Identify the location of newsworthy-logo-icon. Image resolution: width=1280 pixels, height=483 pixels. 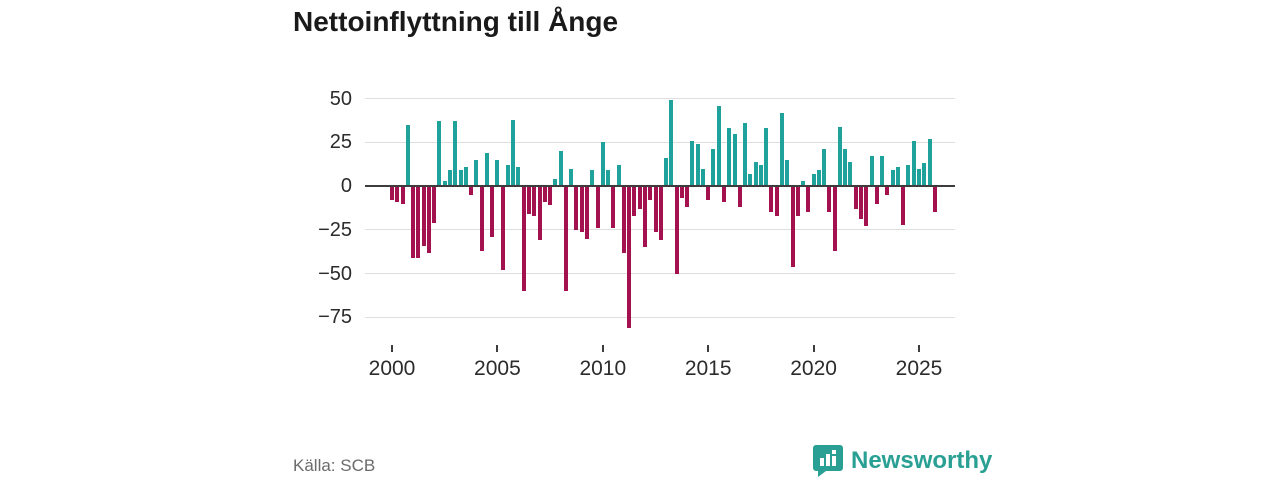
(828, 461).